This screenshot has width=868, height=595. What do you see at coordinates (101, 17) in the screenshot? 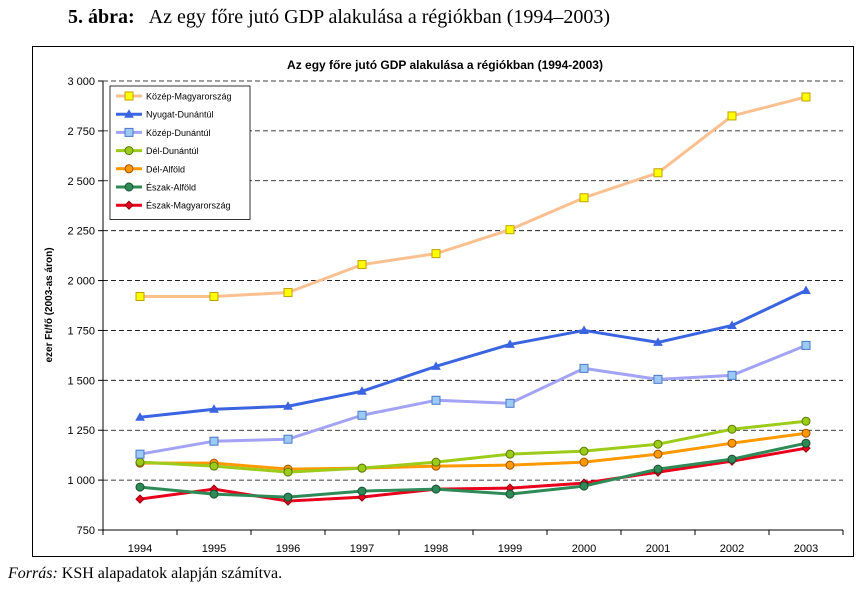
I see `figure-number: 5. ábra:` at bounding box center [101, 17].